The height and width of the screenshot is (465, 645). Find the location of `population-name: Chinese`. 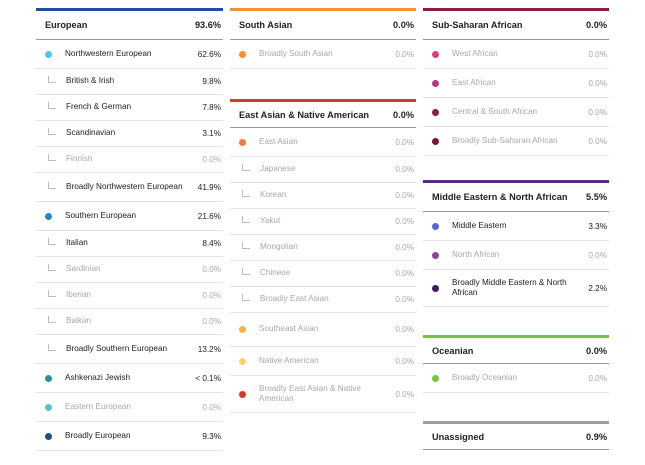

population-name: Chinese is located at coordinates (275, 273).